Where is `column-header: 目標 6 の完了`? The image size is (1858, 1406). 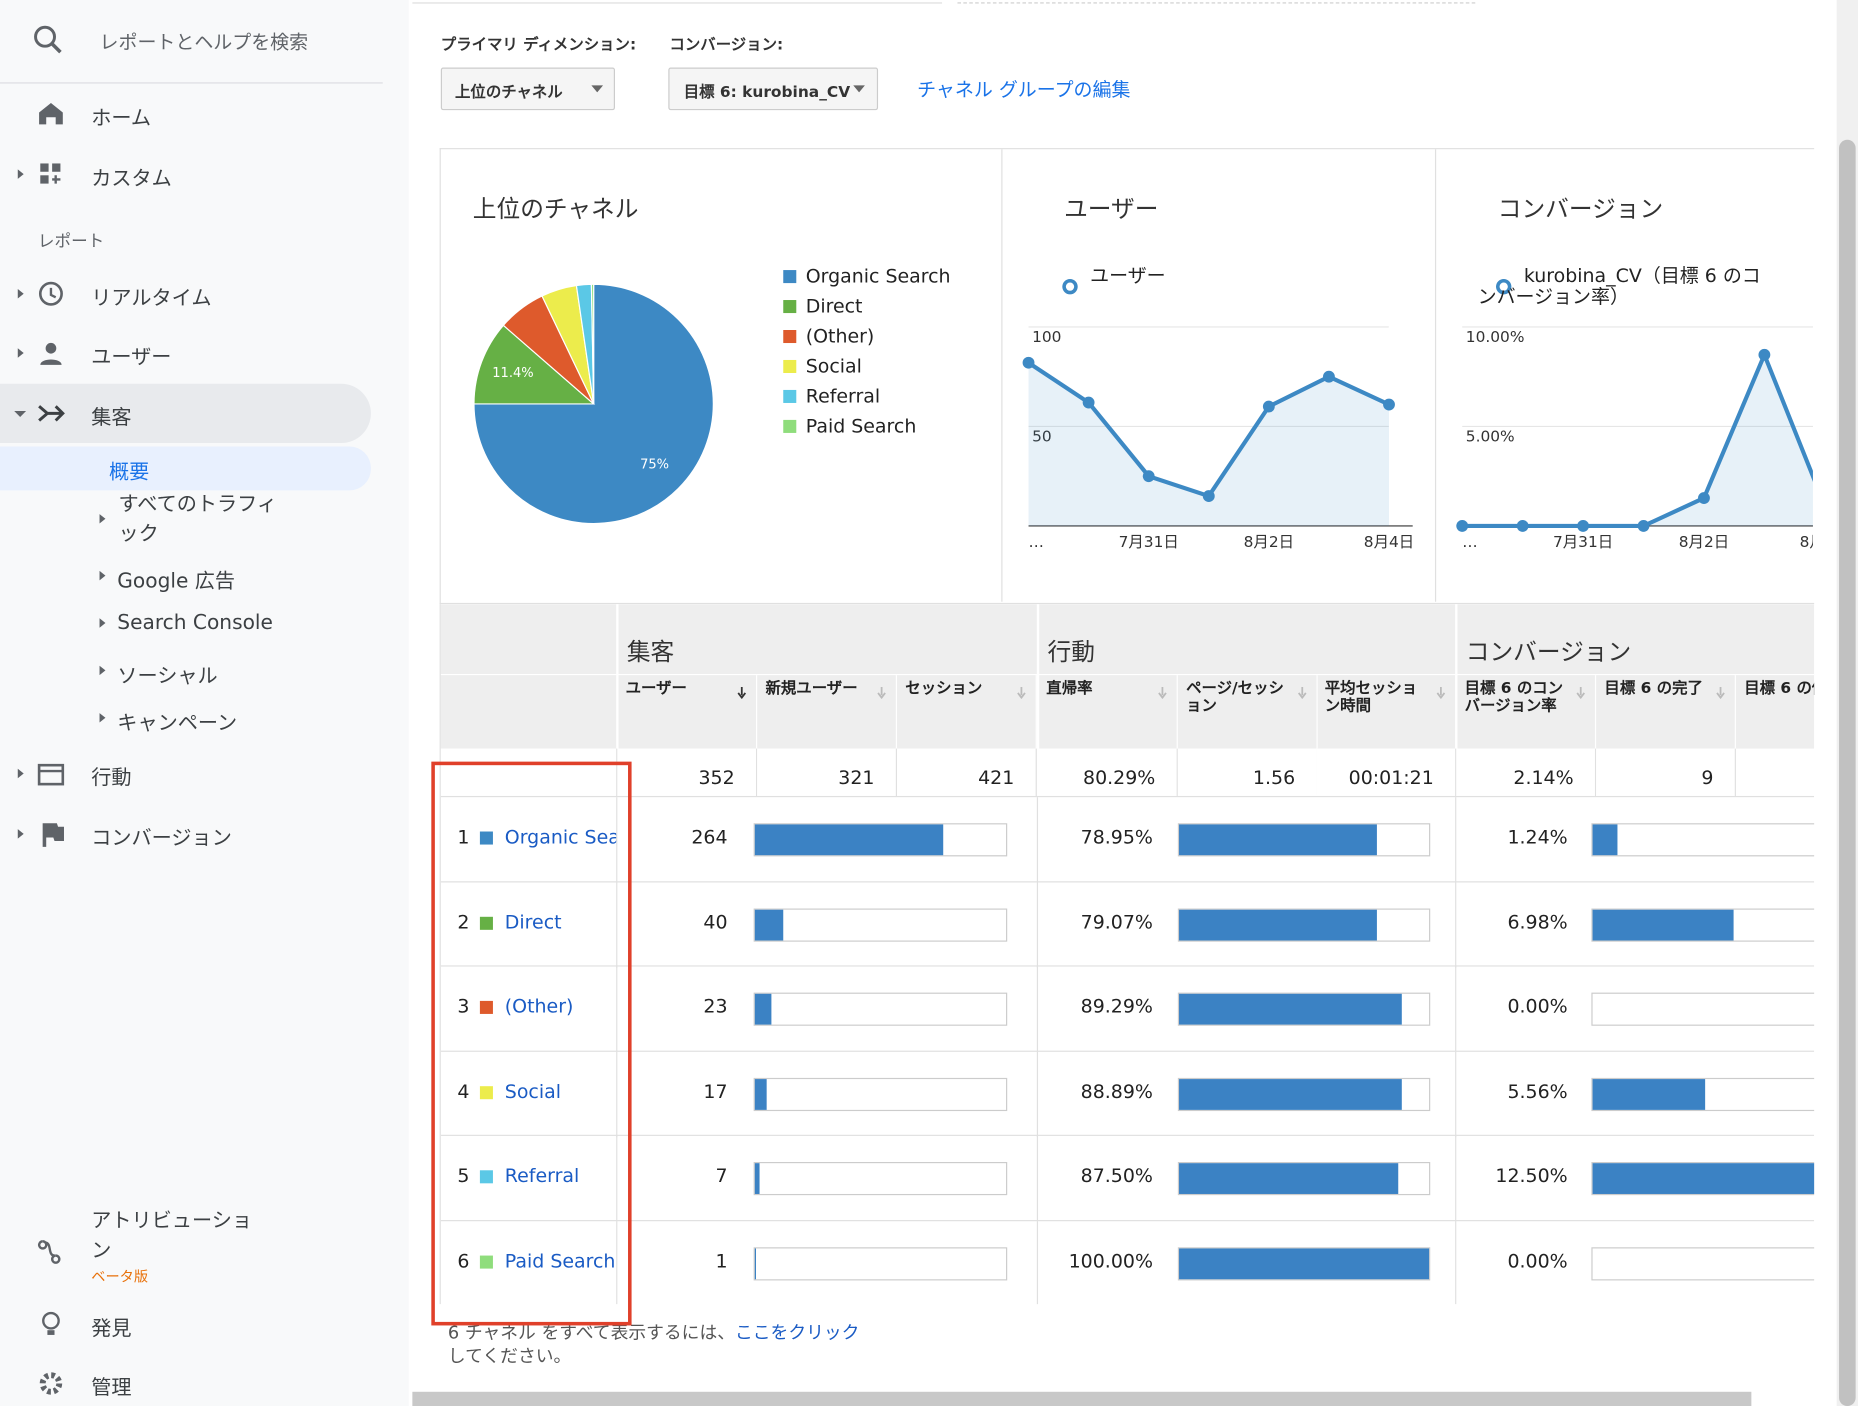
column-header: 目標 6 の完了 is located at coordinates (1653, 688).